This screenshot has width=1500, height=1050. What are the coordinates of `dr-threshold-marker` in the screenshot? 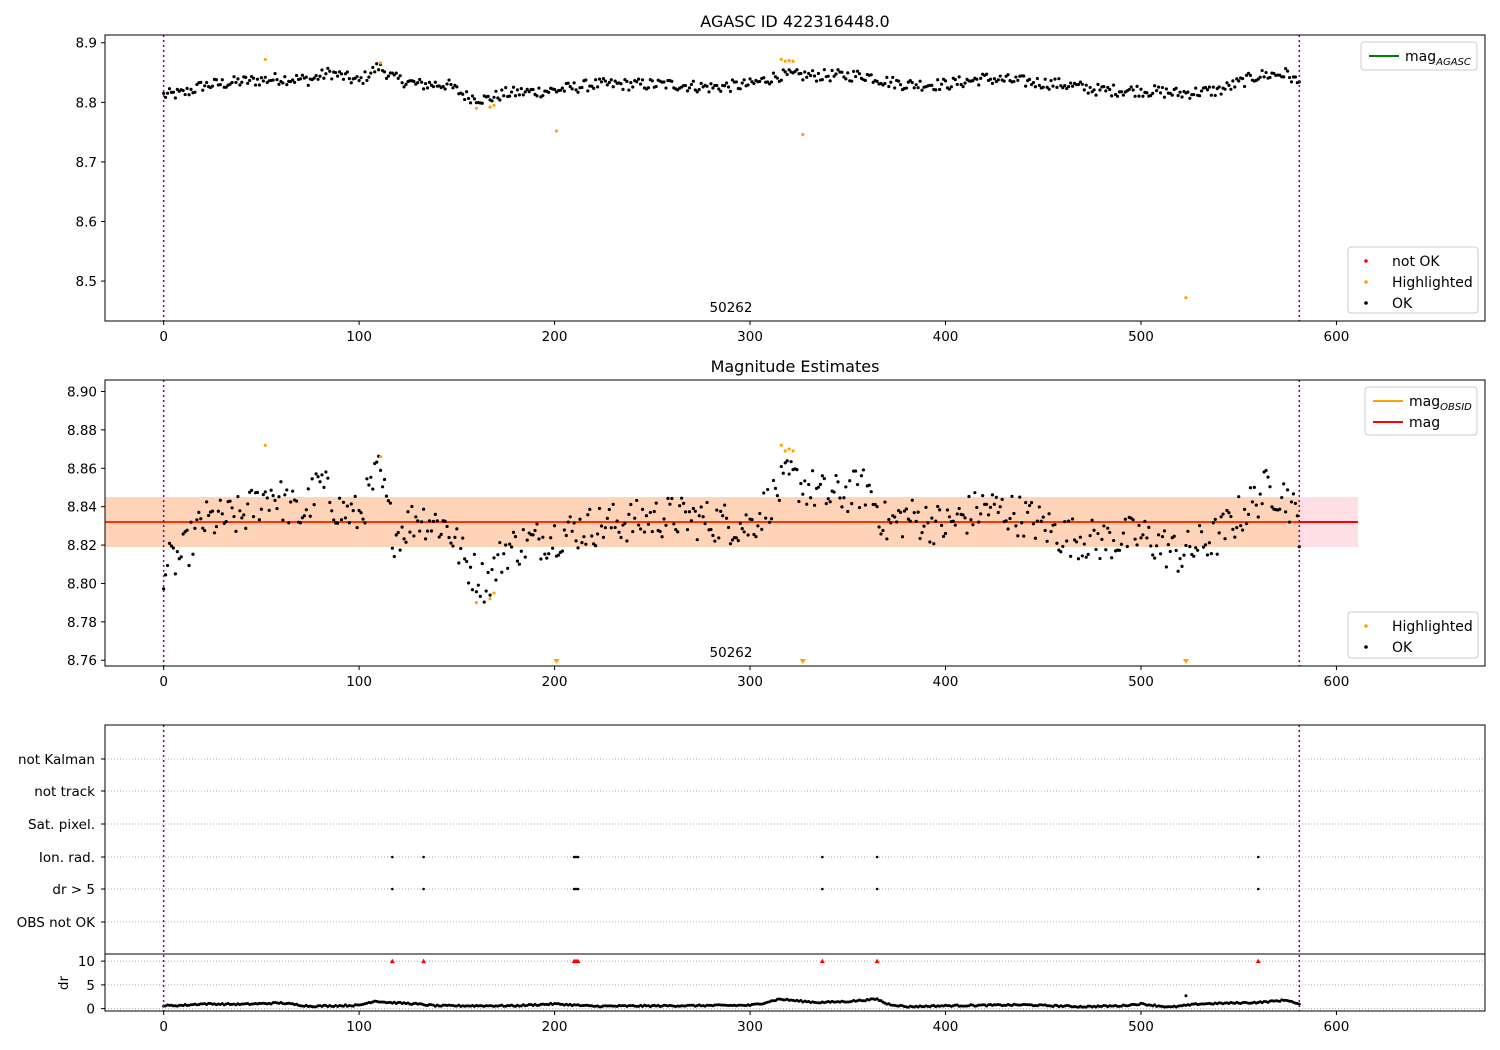 It's located at (578, 961).